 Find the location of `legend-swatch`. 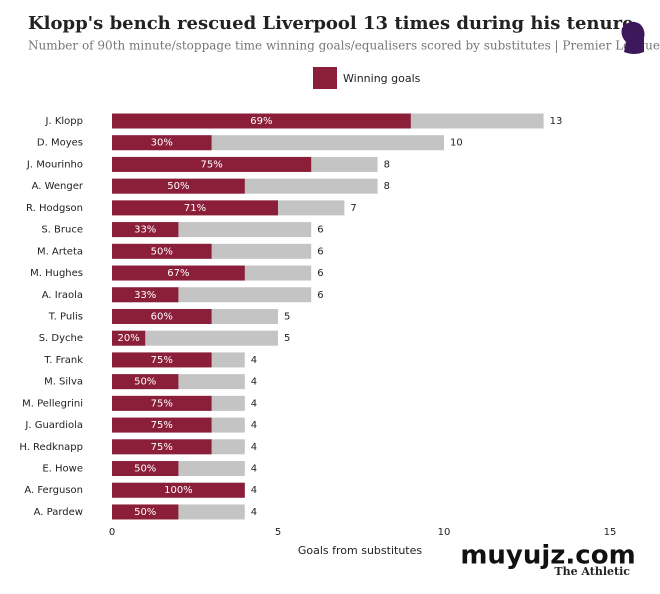

legend-swatch is located at coordinates (325, 78).